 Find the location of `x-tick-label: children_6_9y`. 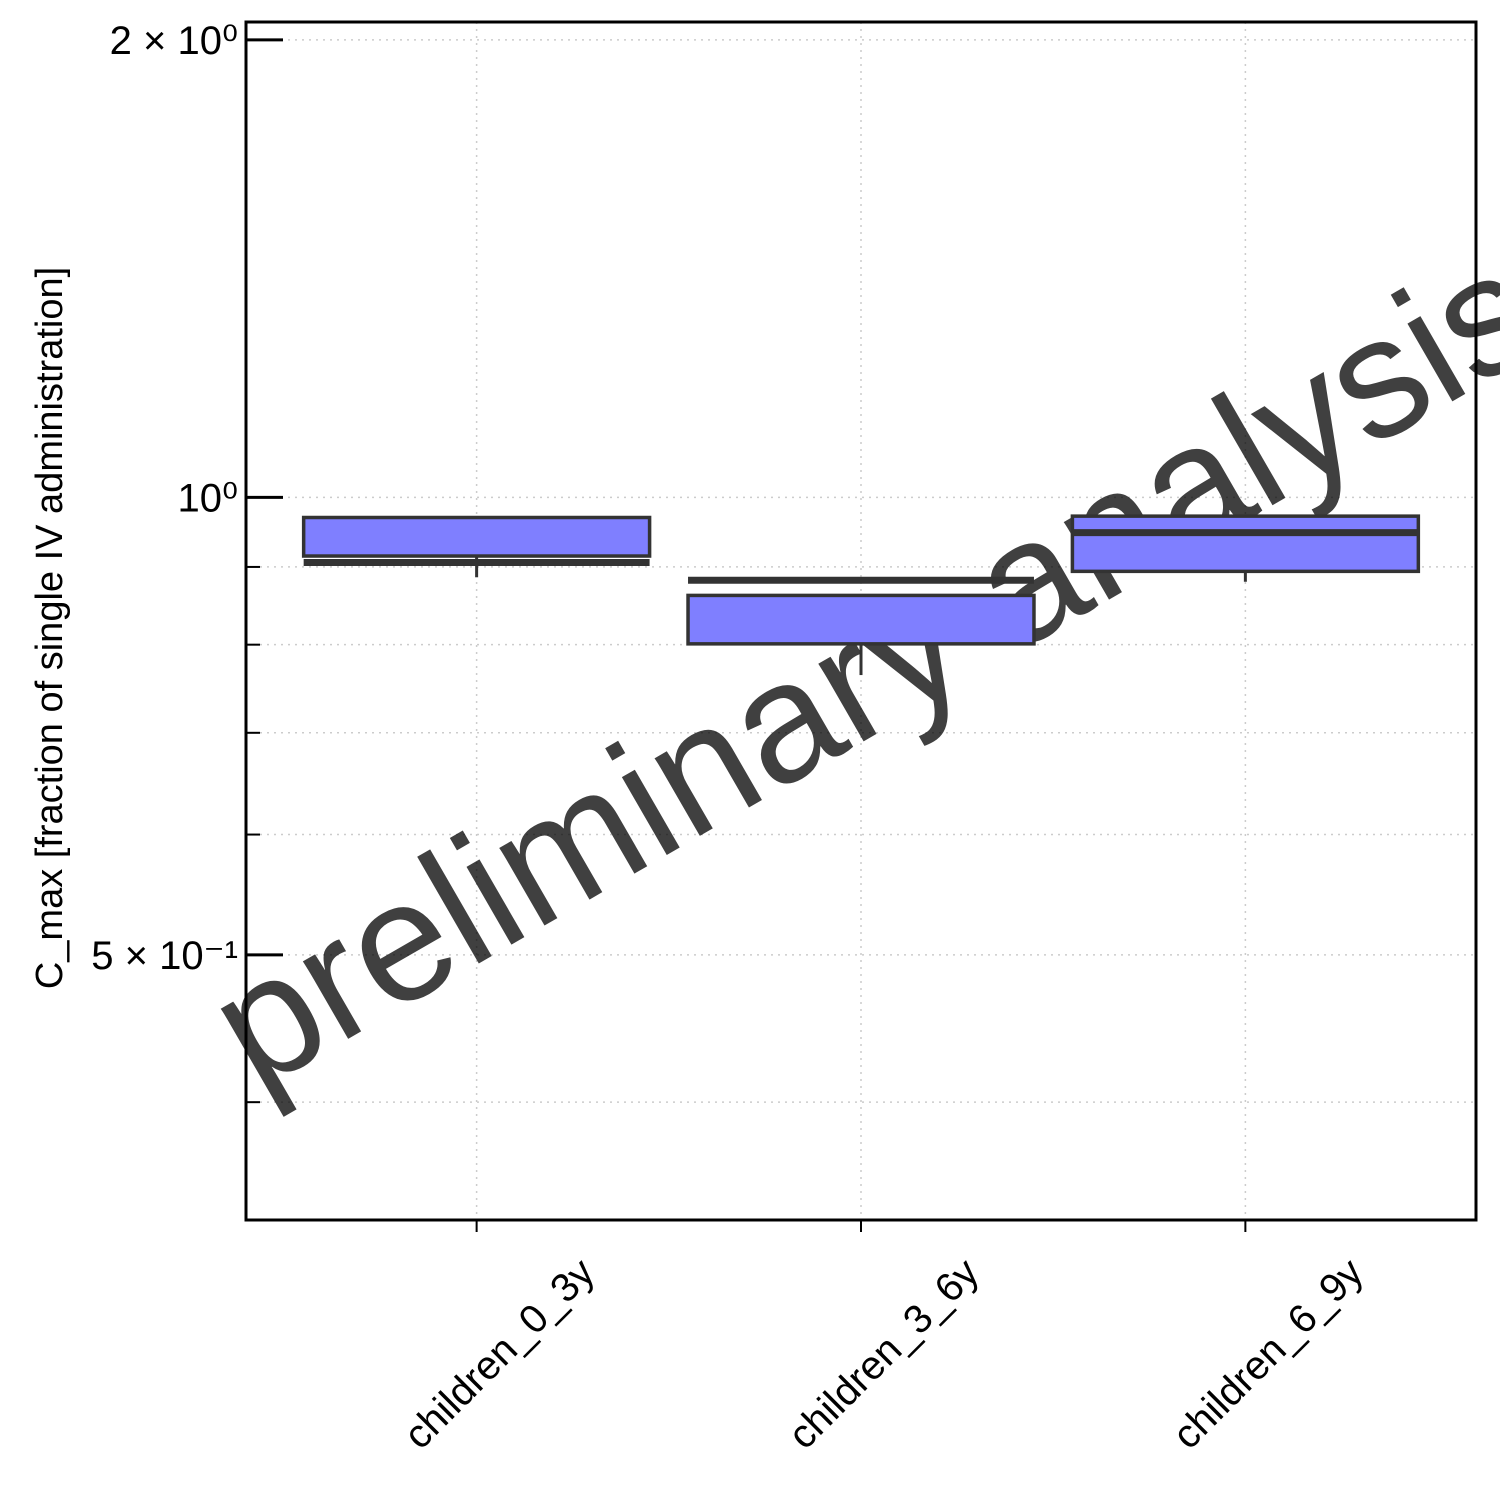

x-tick-label: children_6_9y is located at coordinates (1268, 1353).